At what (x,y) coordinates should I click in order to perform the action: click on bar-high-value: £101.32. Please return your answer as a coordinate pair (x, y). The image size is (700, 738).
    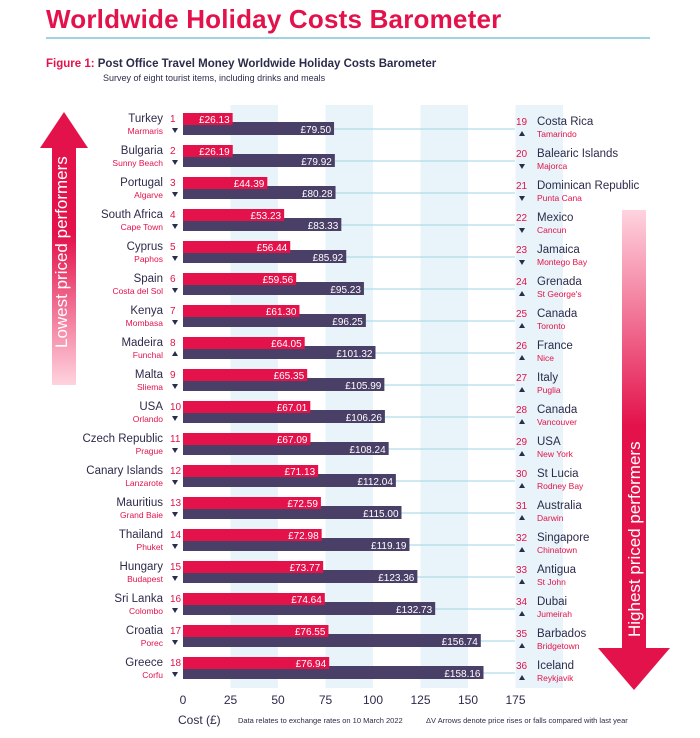
    Looking at the image, I should click on (354, 354).